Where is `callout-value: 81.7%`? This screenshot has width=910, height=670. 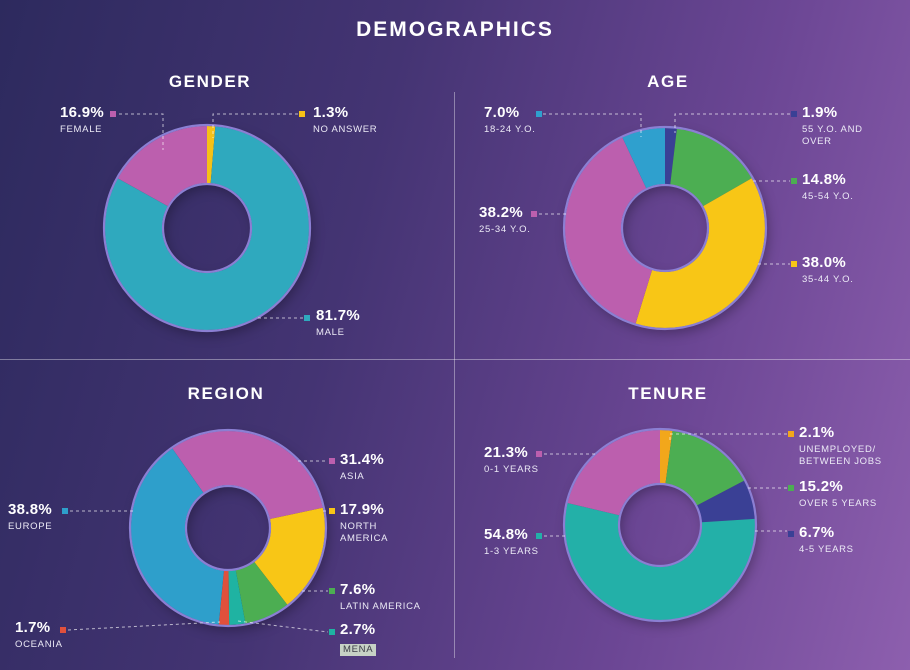
callout-value: 81.7% is located at coordinates (338, 315).